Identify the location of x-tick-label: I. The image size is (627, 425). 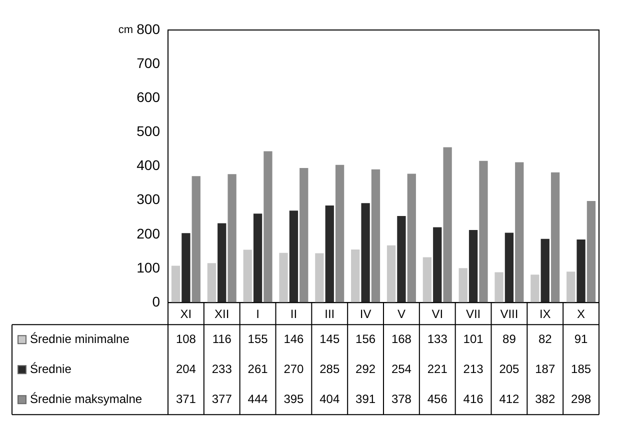
(258, 314).